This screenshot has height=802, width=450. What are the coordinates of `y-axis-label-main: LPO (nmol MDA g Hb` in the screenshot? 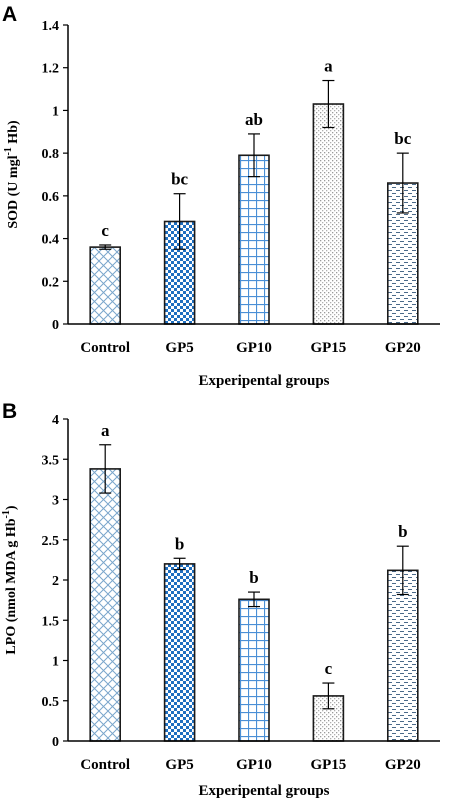 It's located at (11, 586).